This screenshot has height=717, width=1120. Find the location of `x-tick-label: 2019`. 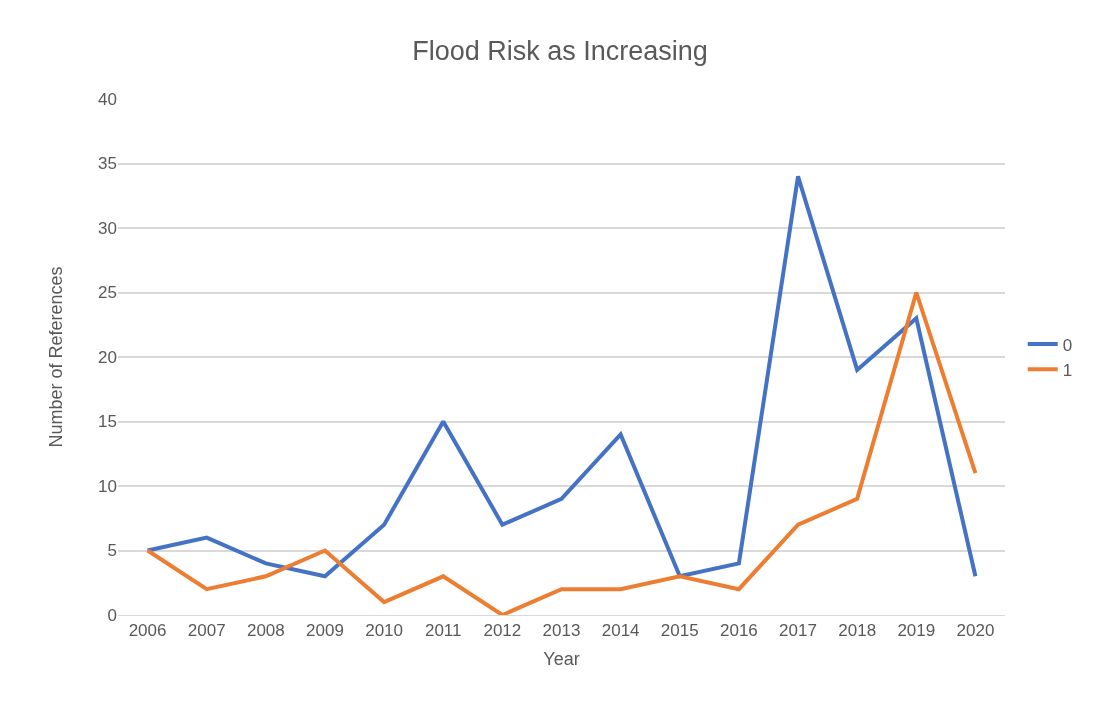

x-tick-label: 2019 is located at coordinates (916, 631).